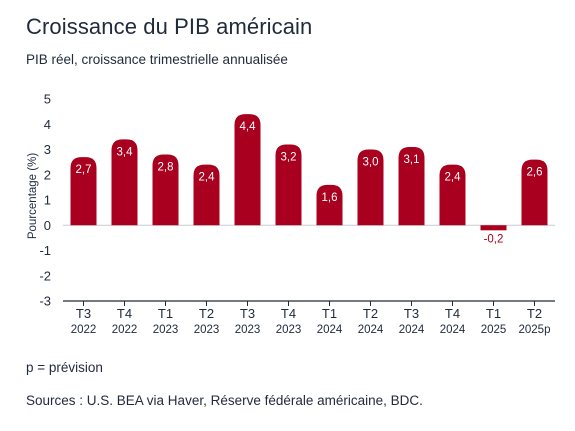 The image size is (575, 431). Describe the element at coordinates (33, 196) in the screenshot. I see `y-axis-label: Pourcentage (%)` at that location.